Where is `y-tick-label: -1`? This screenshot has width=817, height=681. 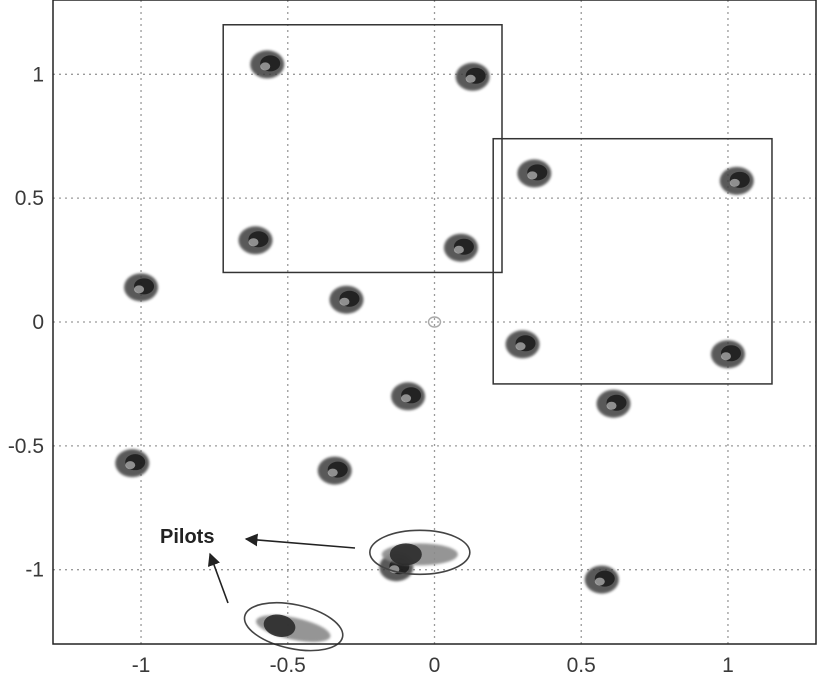 y-tick-label: -1 is located at coordinates (34, 570).